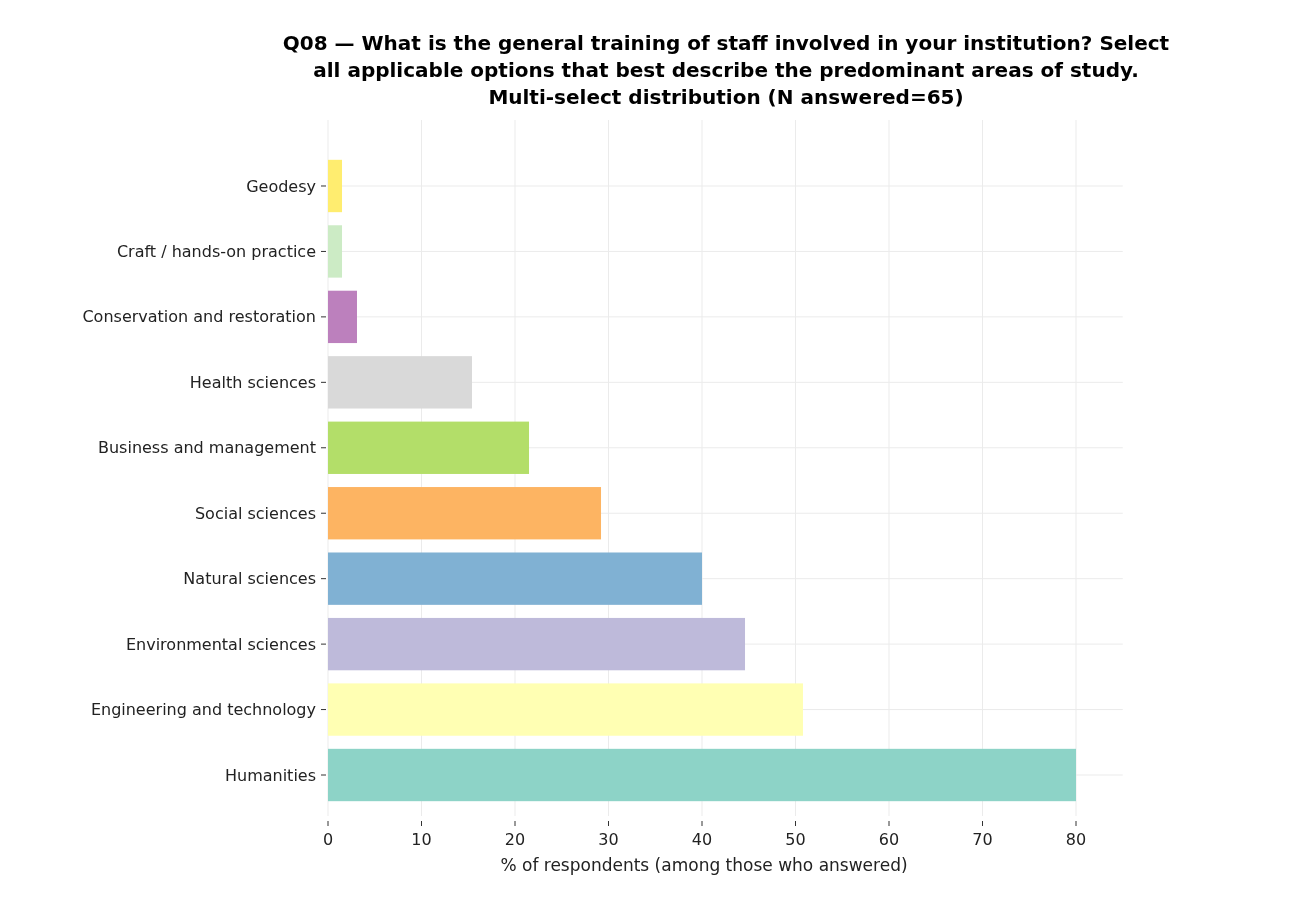 This screenshot has height=909, width=1292. Describe the element at coordinates (515, 839) in the screenshot. I see `x-tick-label: 20` at that location.